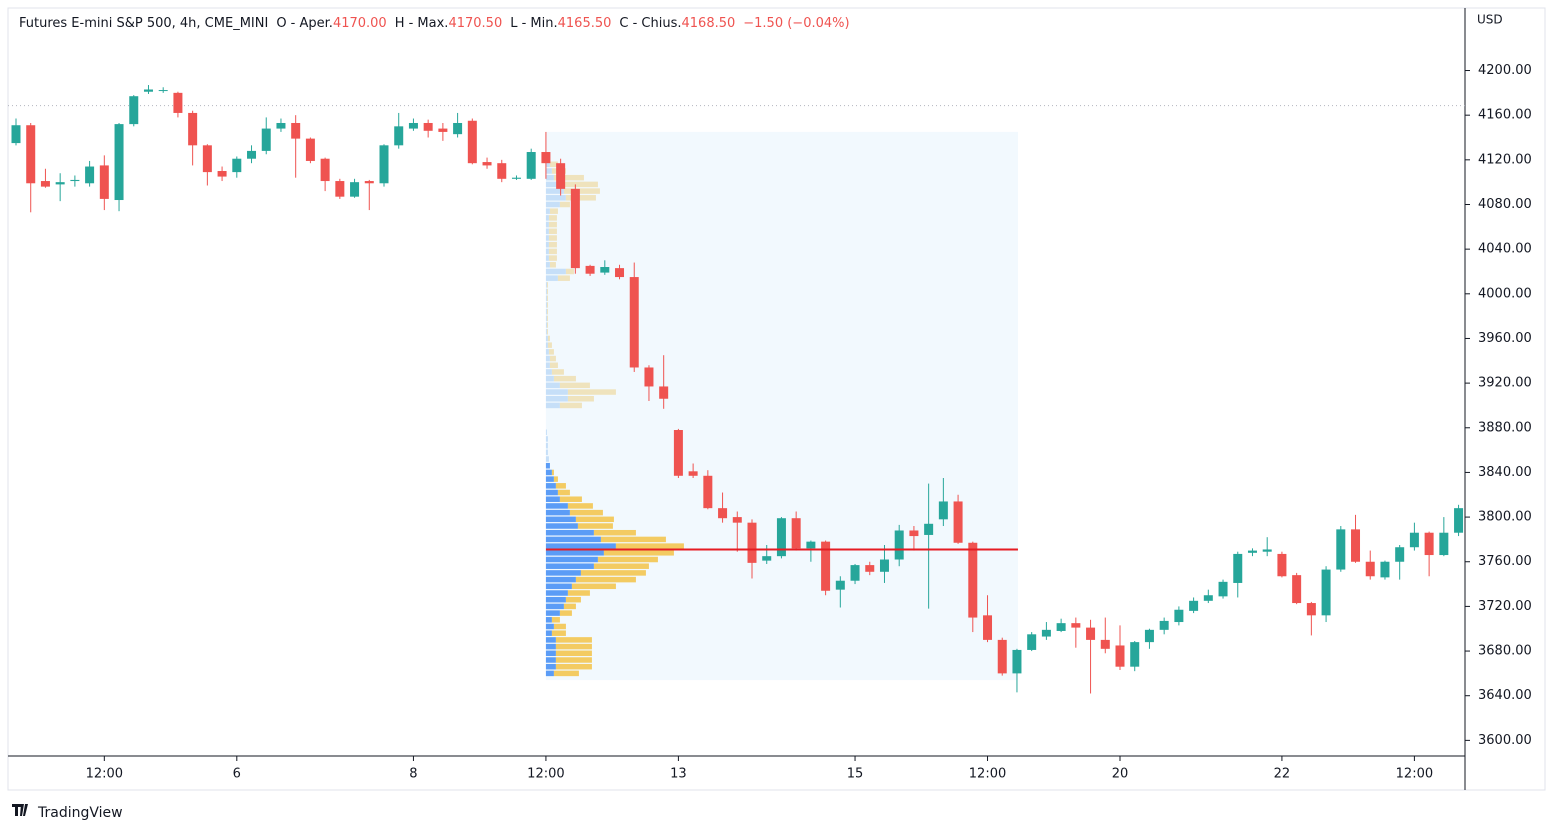 This screenshot has width=1557, height=828. I want to click on y-tick-label: 4080.00, so click(1505, 204).